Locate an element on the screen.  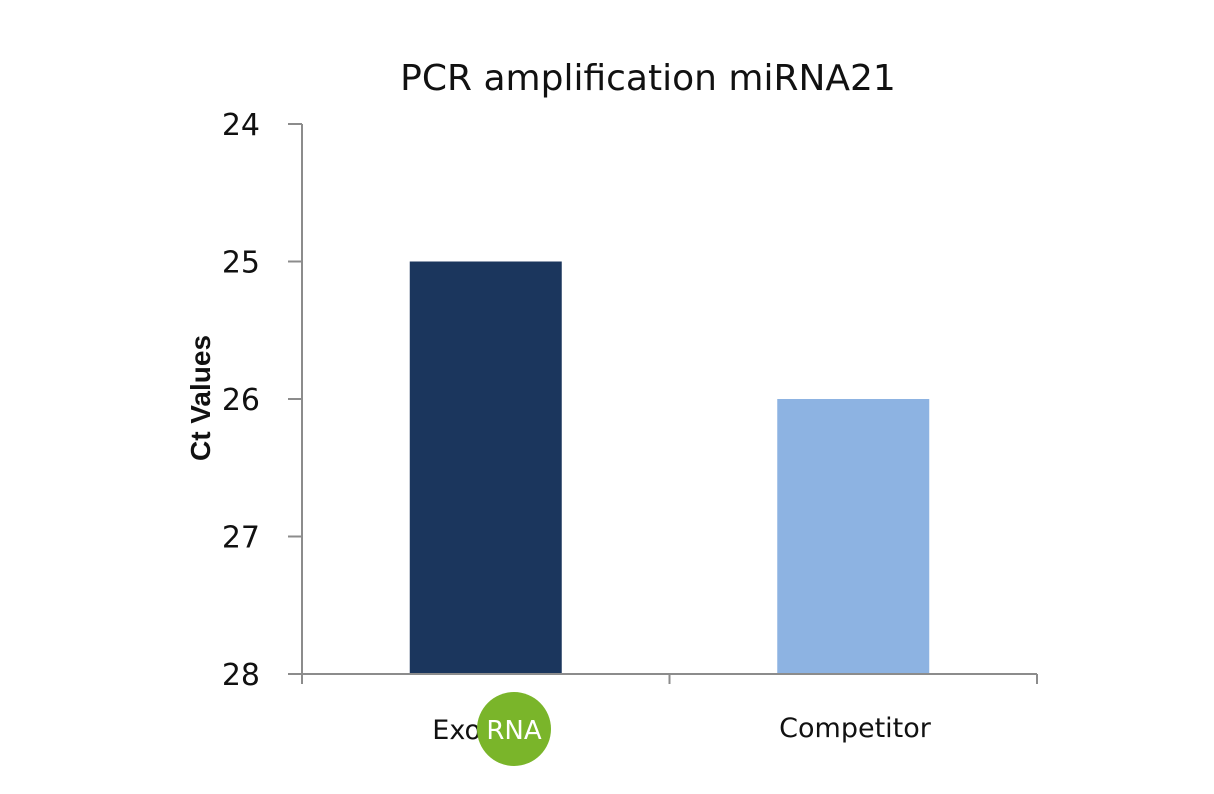
y-axis-ticks: 24 25 26 27 28 is located at coordinates (262, 400).